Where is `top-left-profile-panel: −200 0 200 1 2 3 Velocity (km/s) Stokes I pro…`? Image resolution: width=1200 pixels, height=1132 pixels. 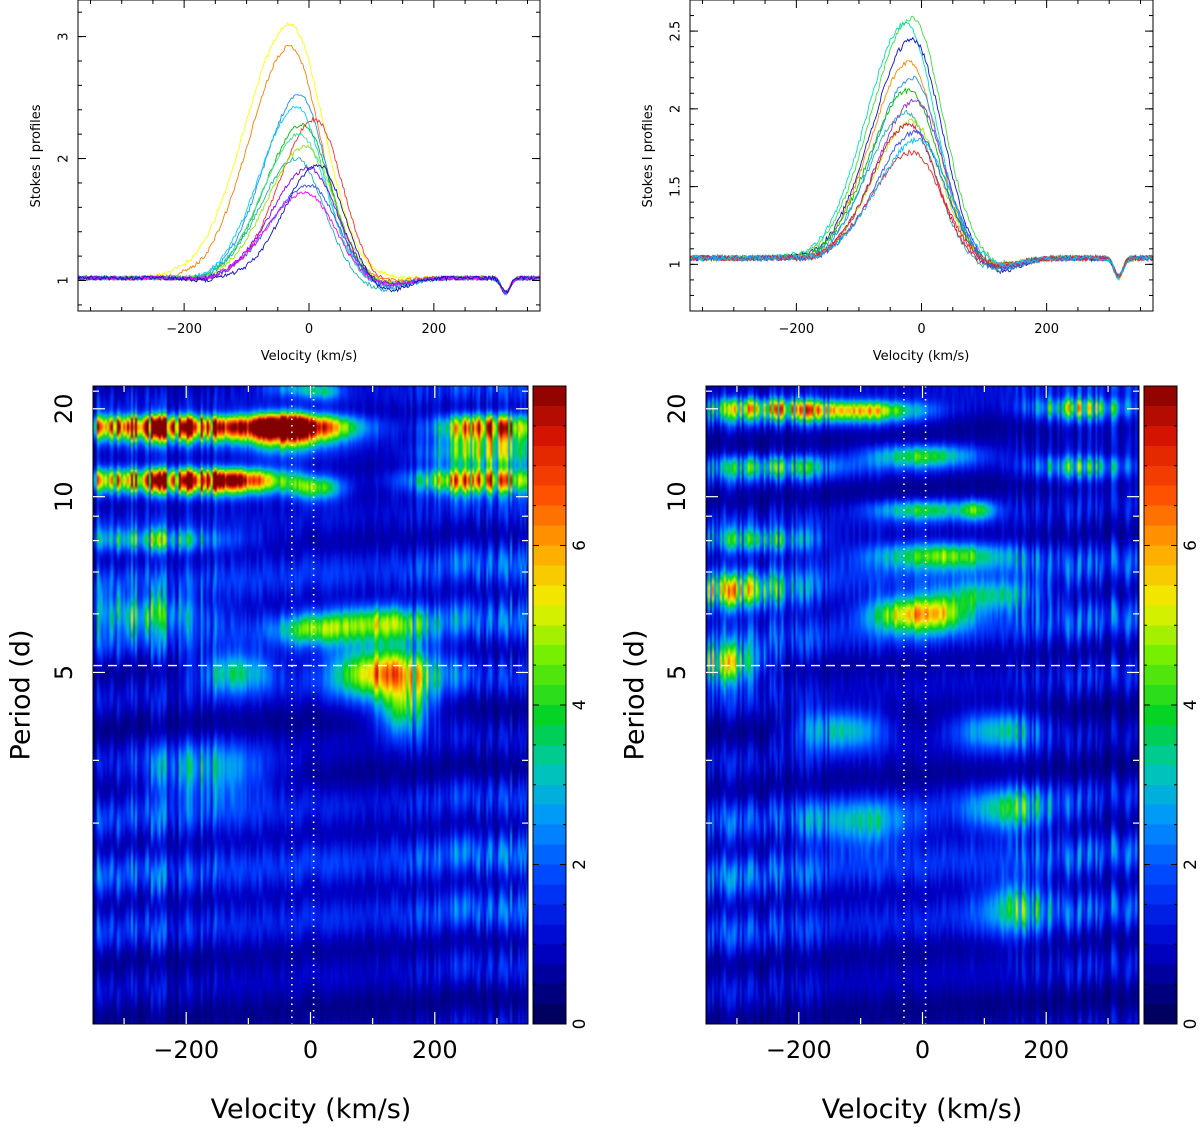
top-left-profile-panel: −200 0 200 1 2 3 Velocity (km/s) Stokes I pro… is located at coordinates (285, 182).